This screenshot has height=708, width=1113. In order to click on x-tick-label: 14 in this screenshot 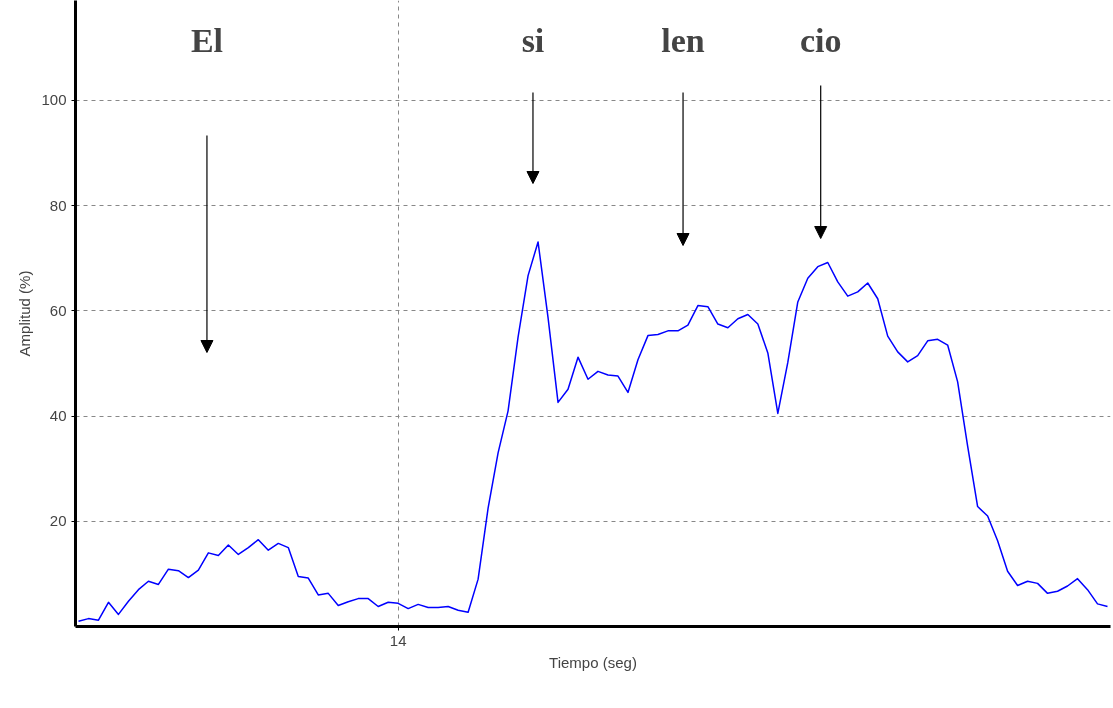, I will do `click(398, 640)`.